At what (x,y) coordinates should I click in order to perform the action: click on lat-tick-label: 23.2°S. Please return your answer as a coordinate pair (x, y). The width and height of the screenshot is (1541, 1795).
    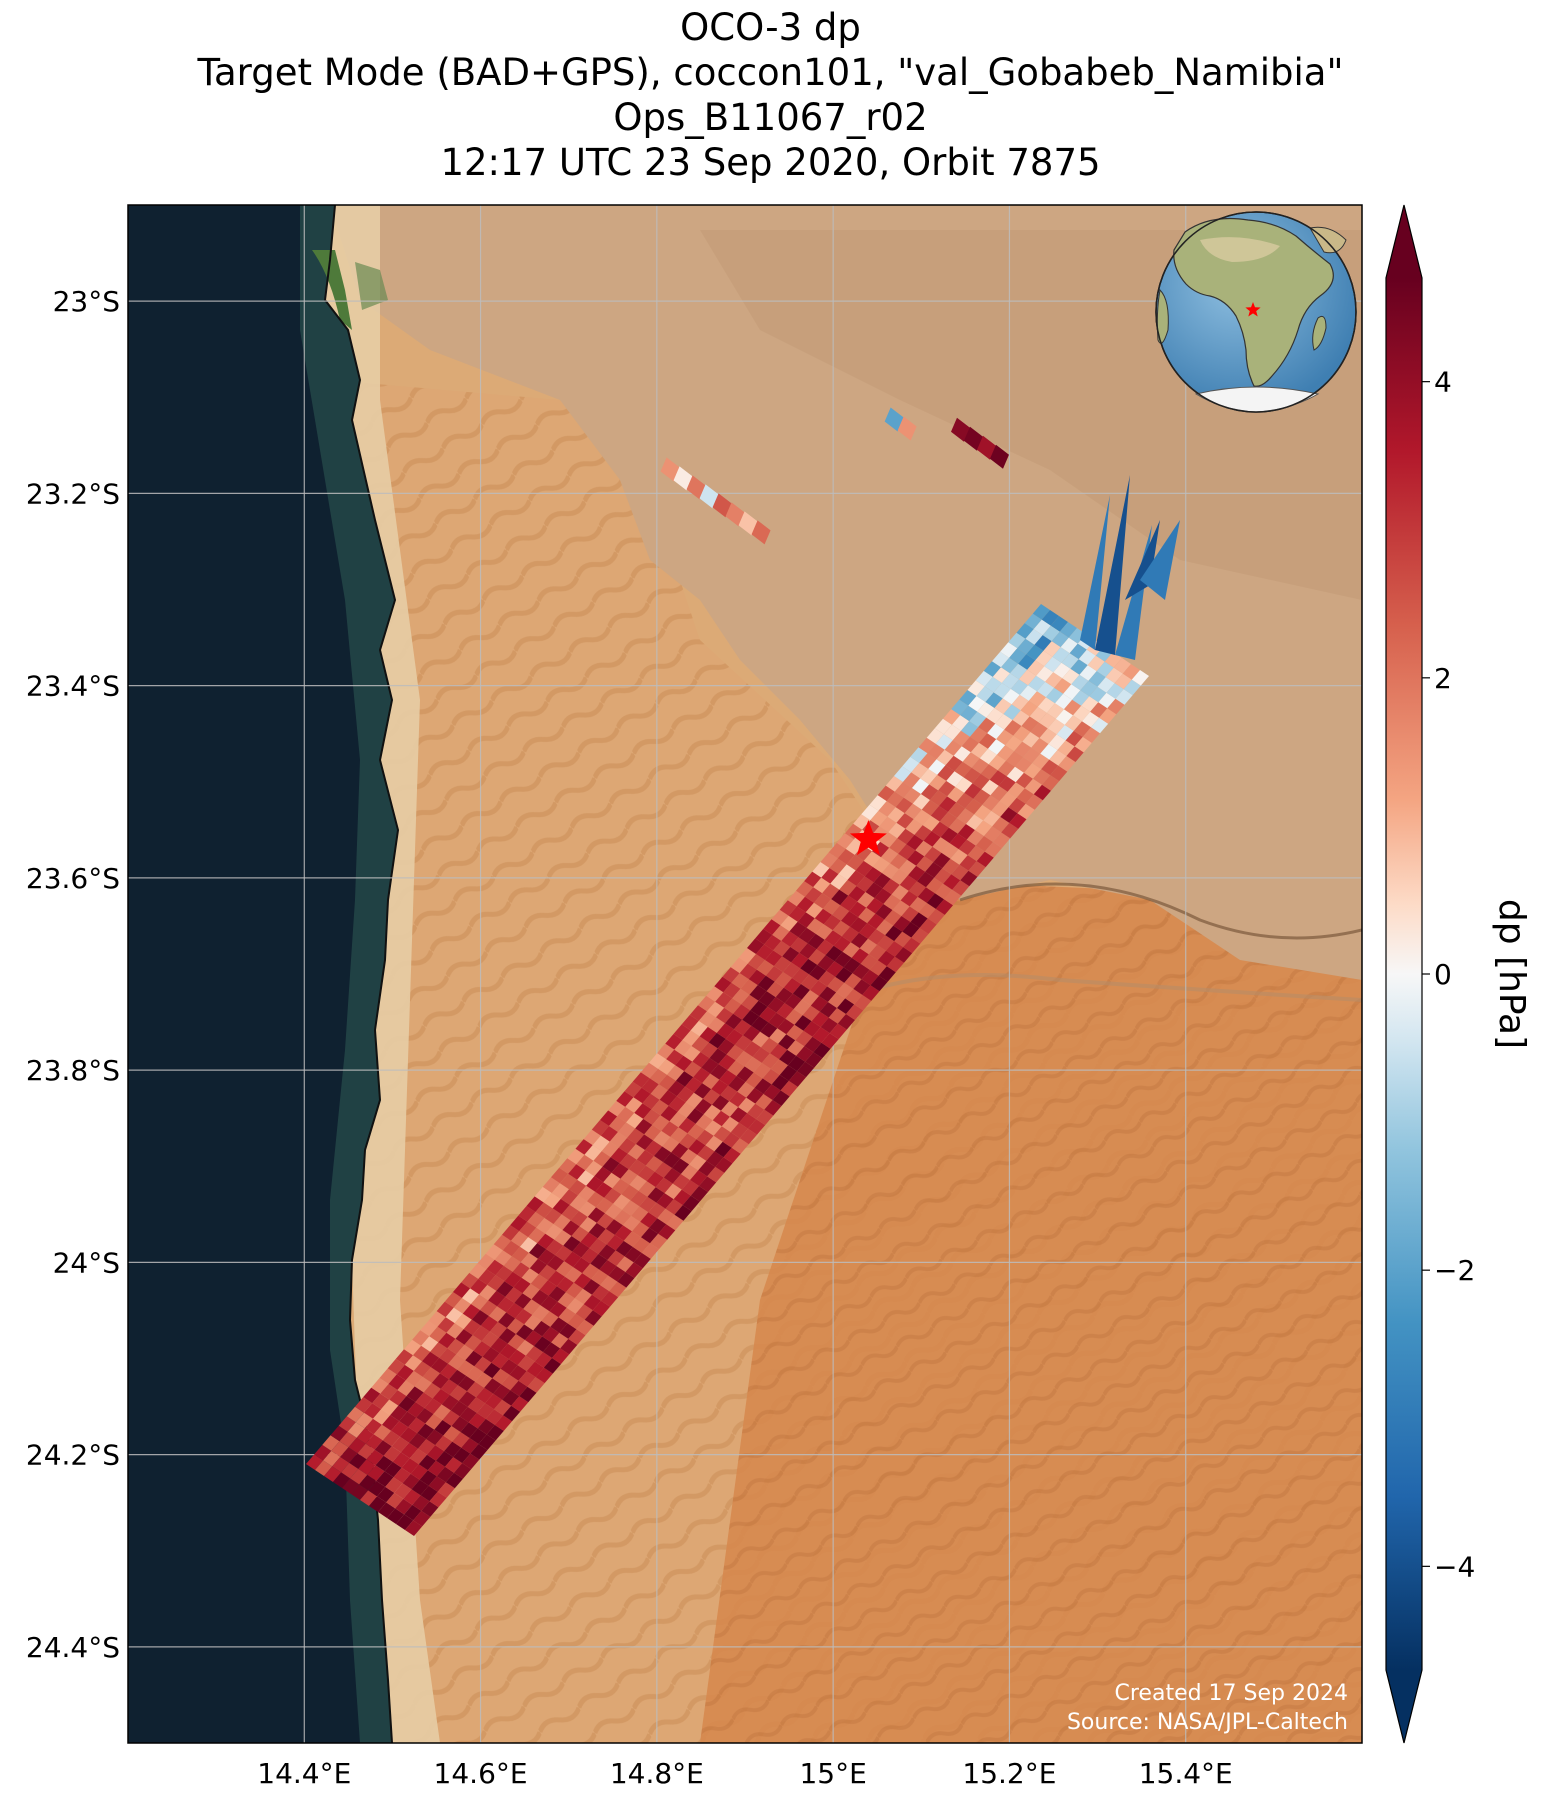
    Looking at the image, I should click on (73, 493).